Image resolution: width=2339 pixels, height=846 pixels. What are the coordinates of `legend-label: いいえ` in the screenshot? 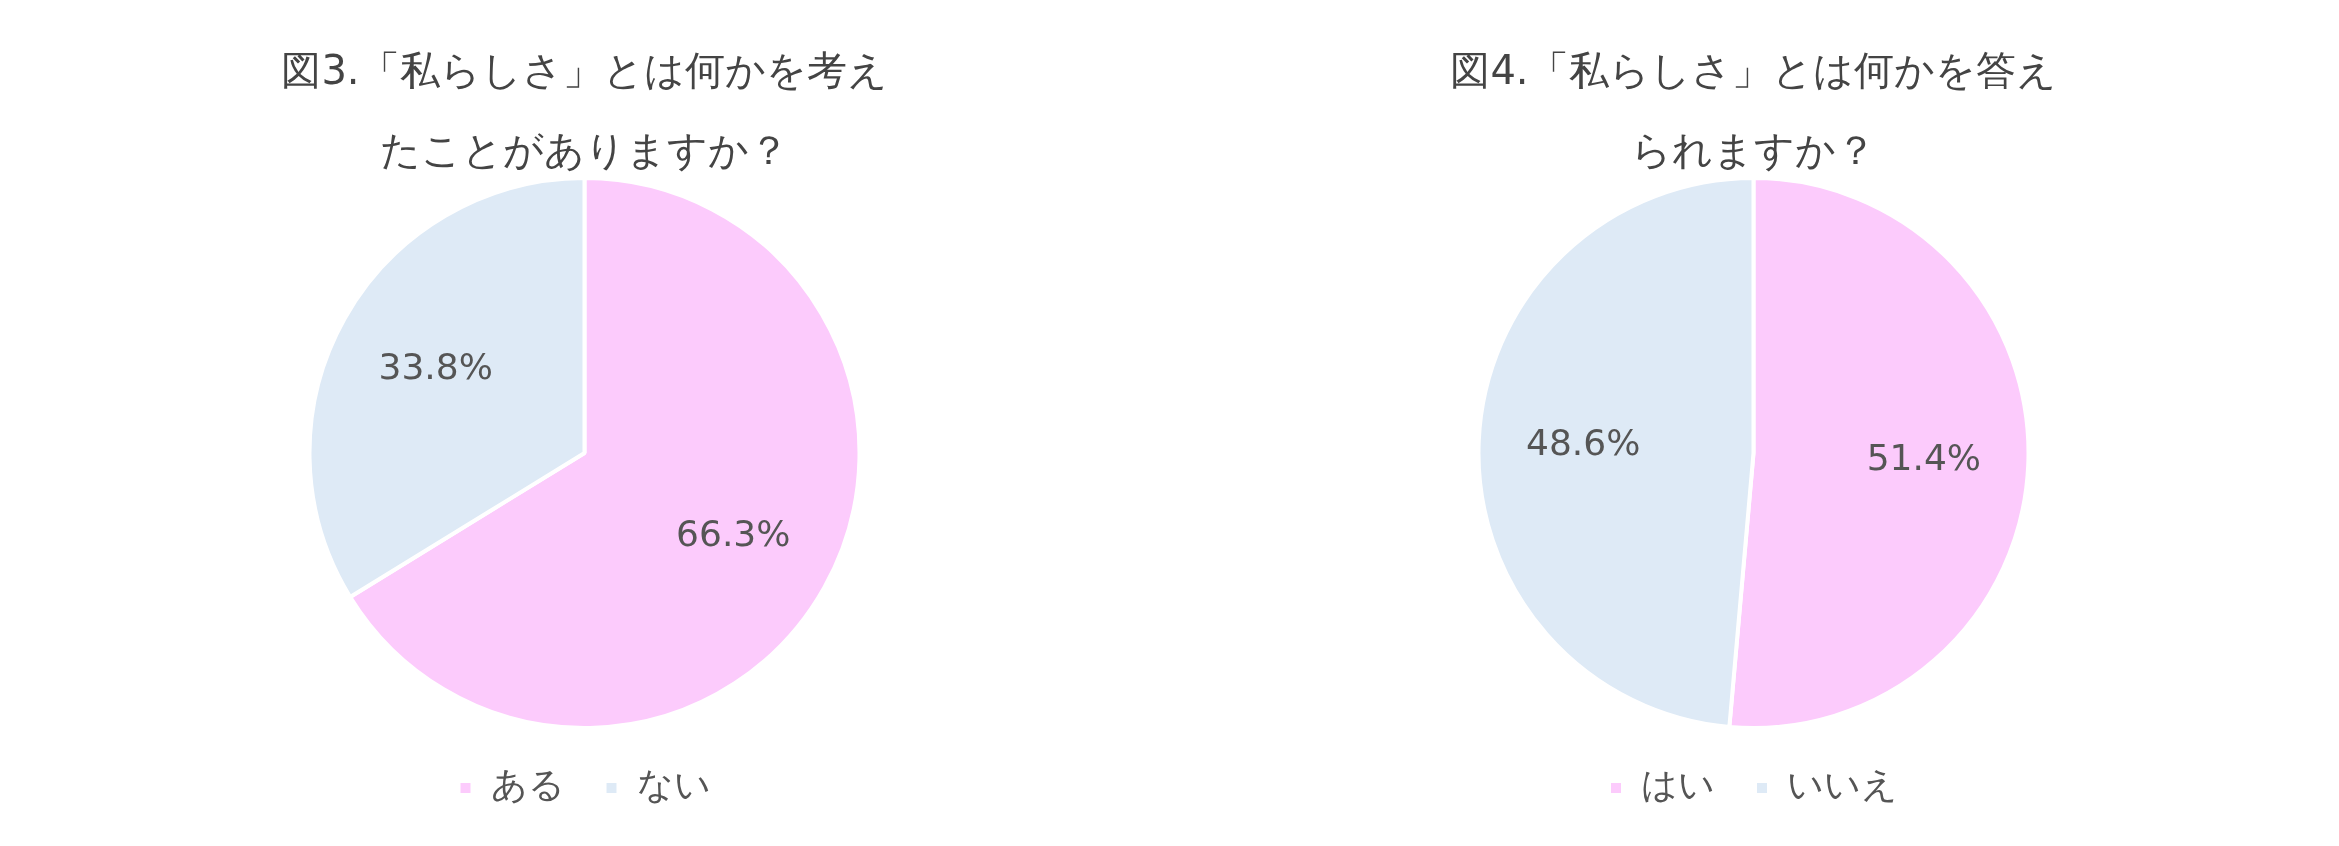 It's located at (1842, 785).